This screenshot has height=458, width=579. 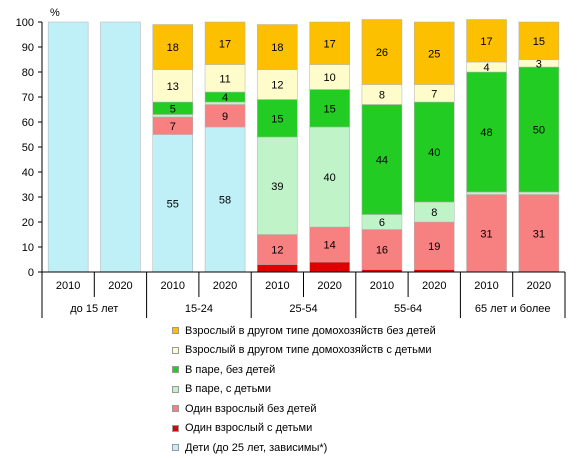 What do you see at coordinates (55, 13) in the screenshot?
I see `y-unit-label: %` at bounding box center [55, 13].